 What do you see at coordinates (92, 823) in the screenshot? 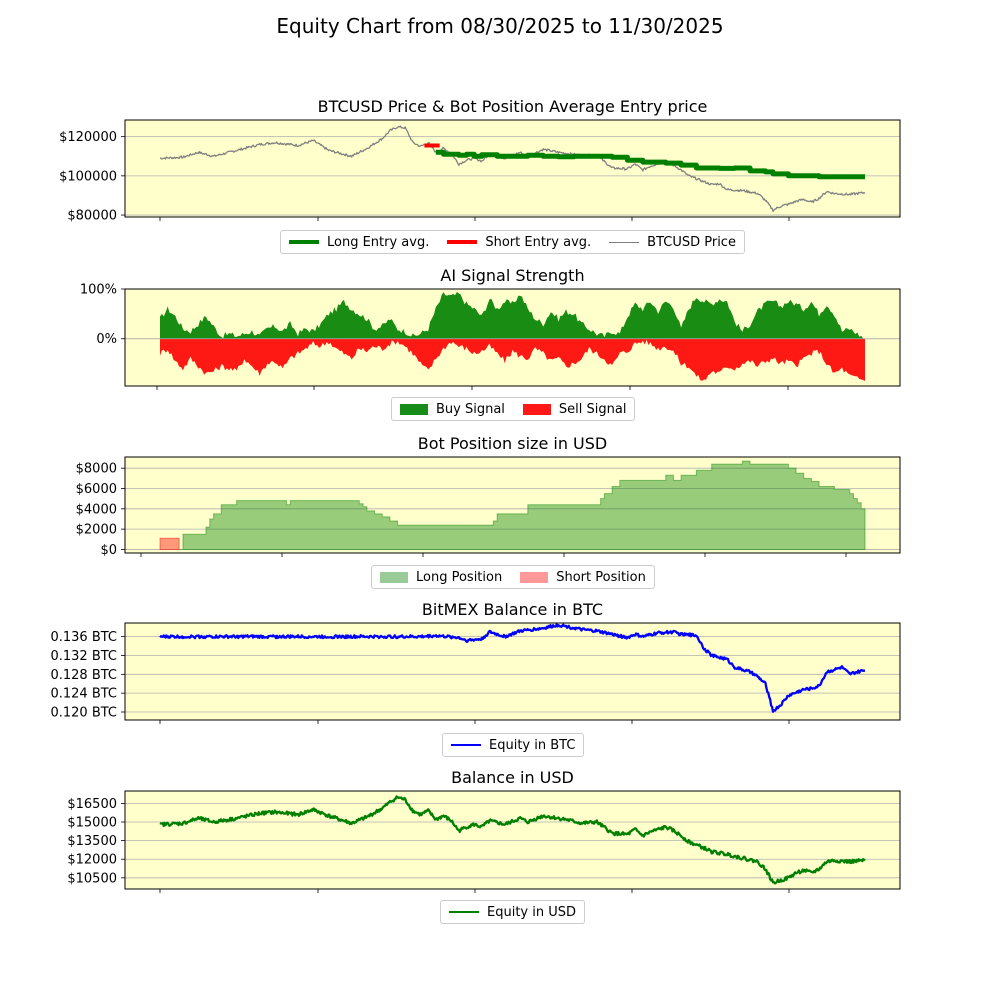
I see `y-tick-label: $15000` at bounding box center [92, 823].